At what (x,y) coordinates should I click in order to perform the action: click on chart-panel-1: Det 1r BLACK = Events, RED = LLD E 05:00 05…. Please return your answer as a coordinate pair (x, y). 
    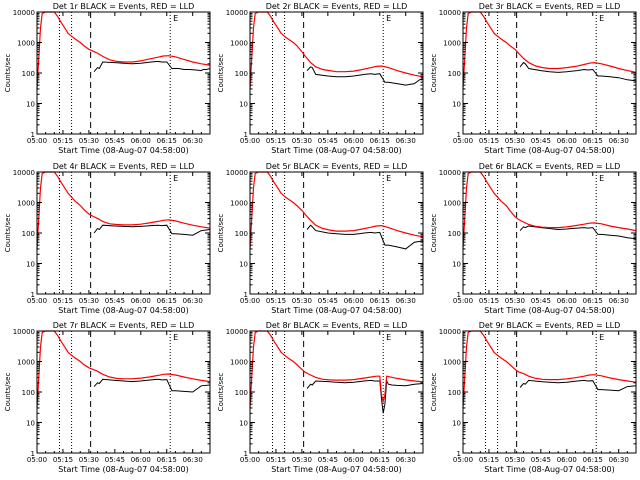
    Looking at the image, I should click on (107, 78).